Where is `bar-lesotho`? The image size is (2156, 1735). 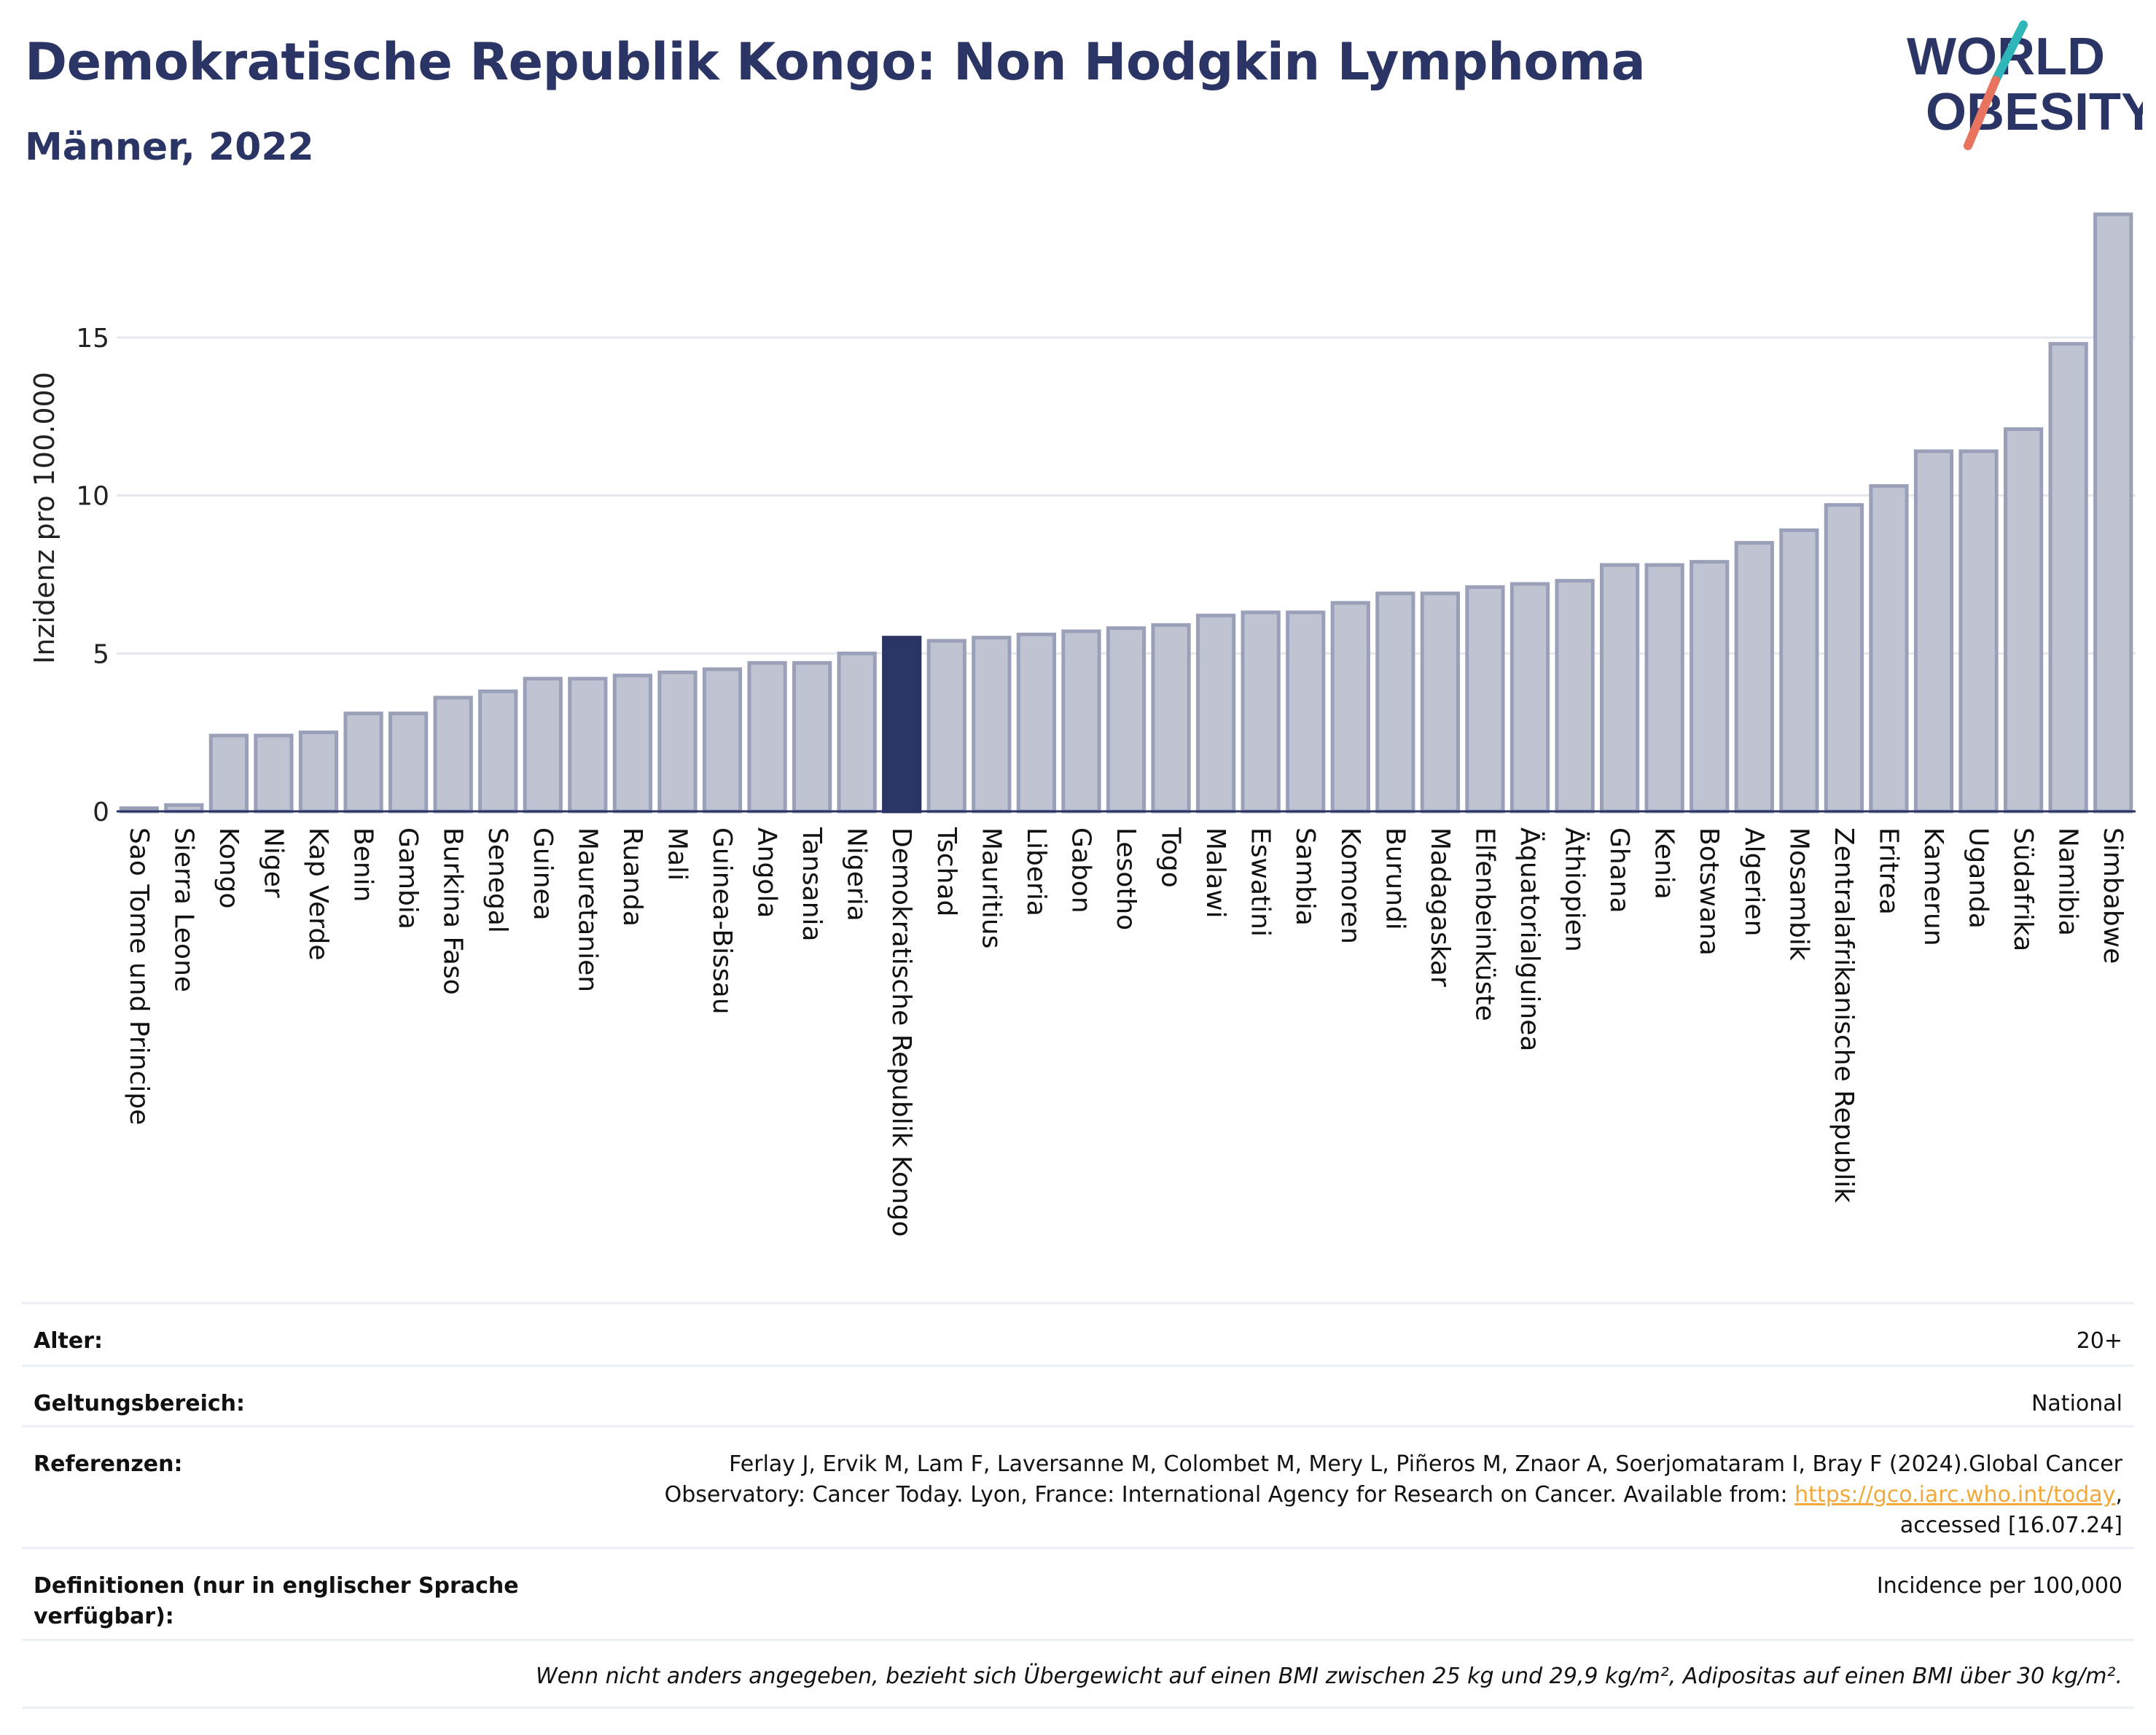
bar-lesotho is located at coordinates (1126, 720).